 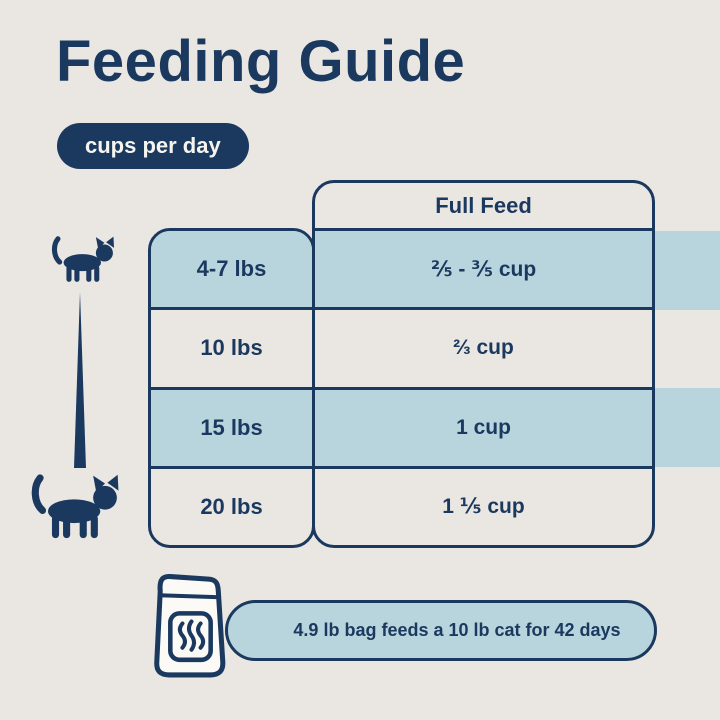 What do you see at coordinates (483, 207) in the screenshot?
I see `full-feed-header: Full Feed` at bounding box center [483, 207].